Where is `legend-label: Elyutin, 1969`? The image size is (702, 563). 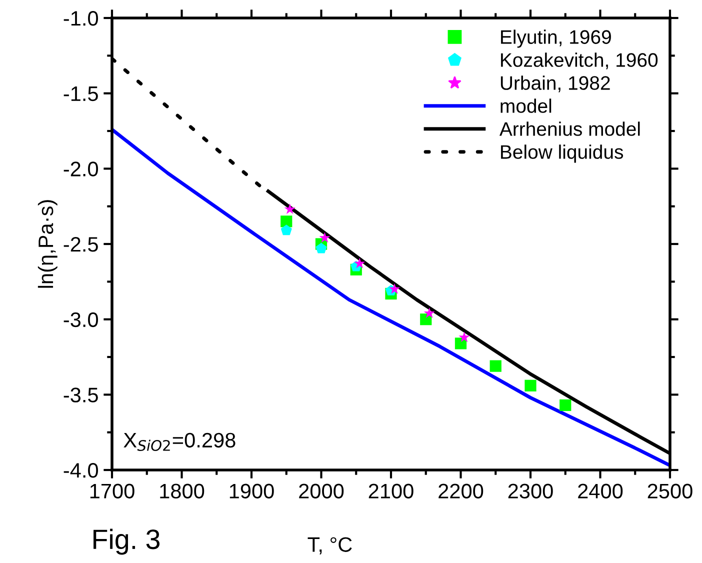
legend-label: Elyutin, 1969 is located at coordinates (556, 39).